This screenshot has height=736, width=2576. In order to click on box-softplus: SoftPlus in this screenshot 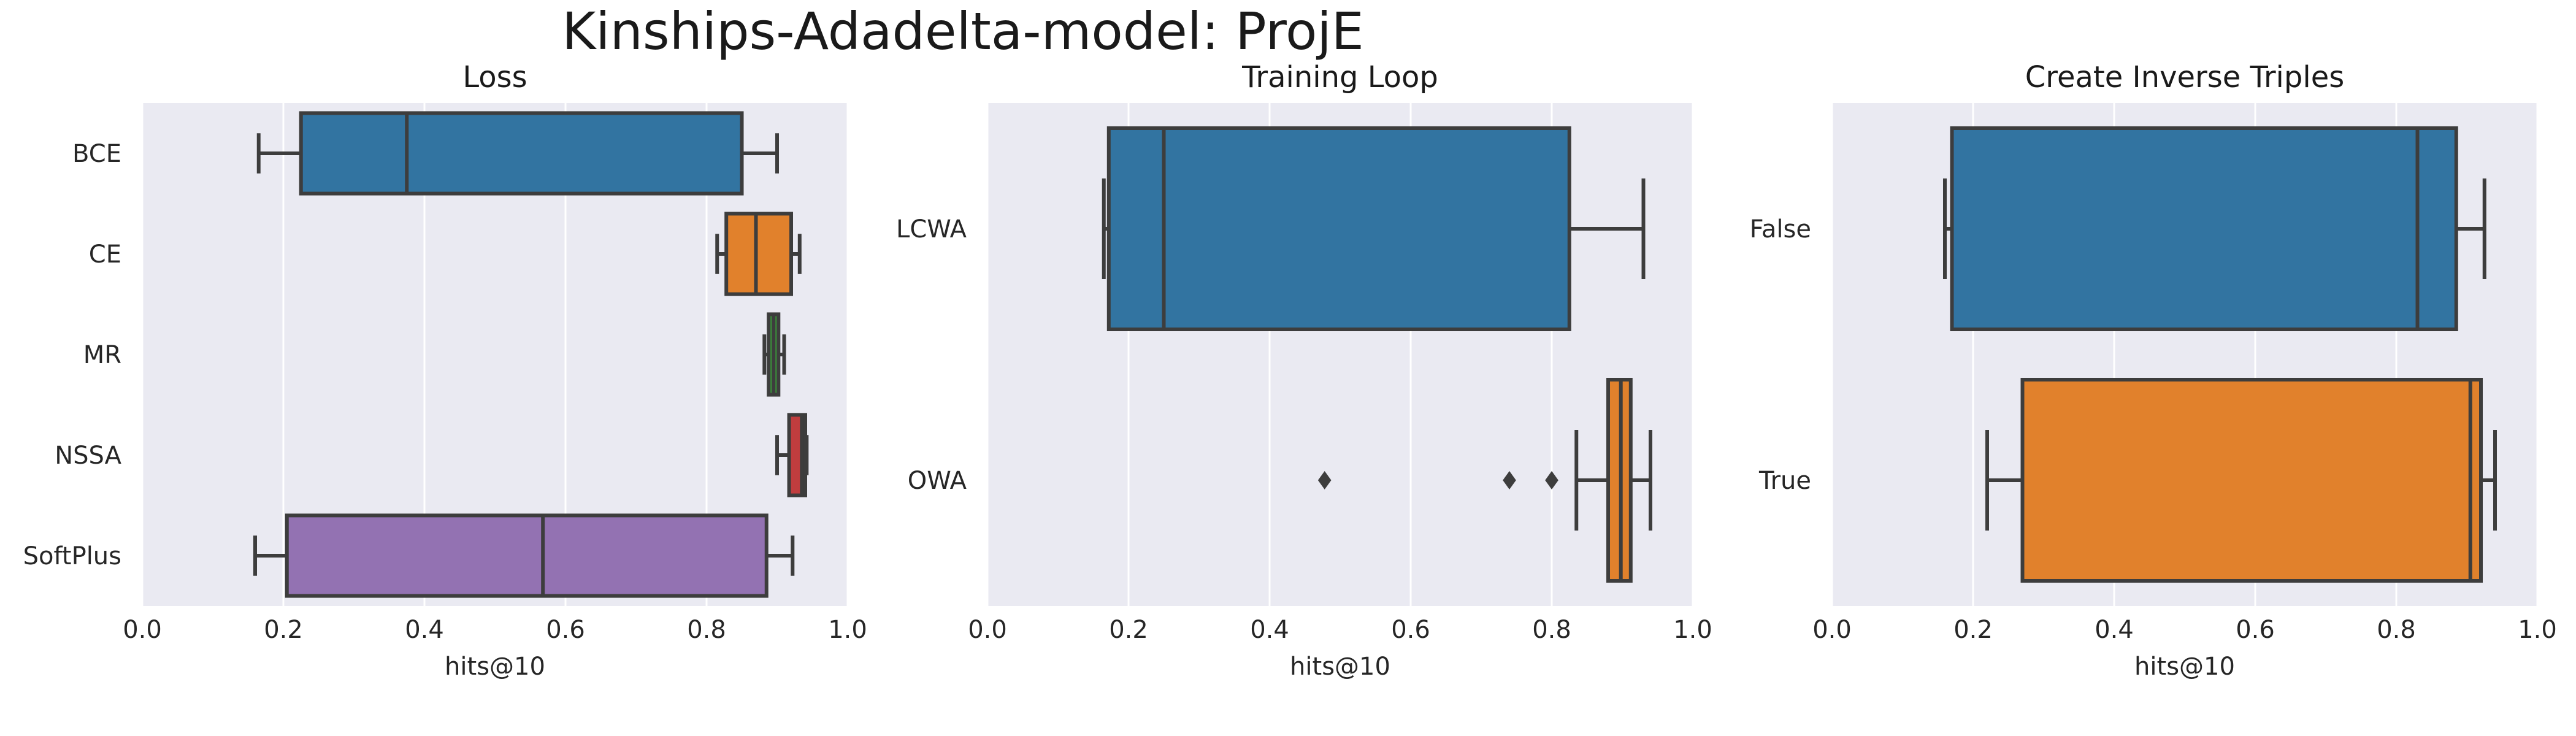, I will do `click(409, 555)`.